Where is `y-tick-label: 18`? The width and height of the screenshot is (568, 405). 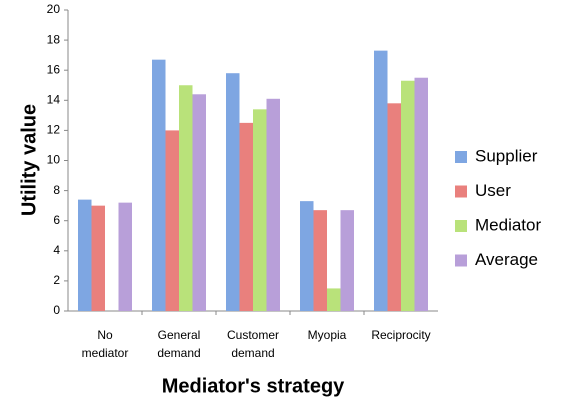 y-tick-label: 18 is located at coordinates (54, 39).